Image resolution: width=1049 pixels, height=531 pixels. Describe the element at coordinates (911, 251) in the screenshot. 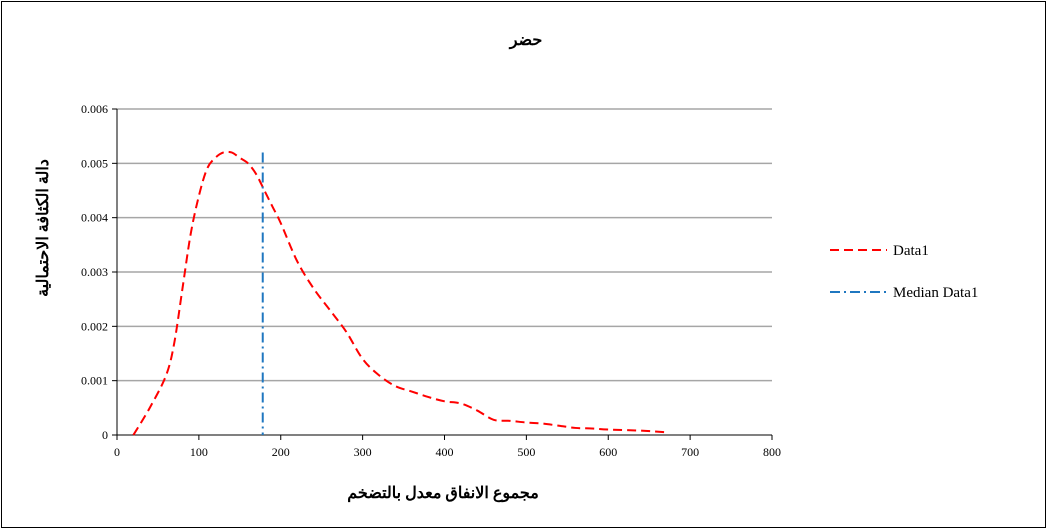

I see `legend-label-data1: Data1` at that location.